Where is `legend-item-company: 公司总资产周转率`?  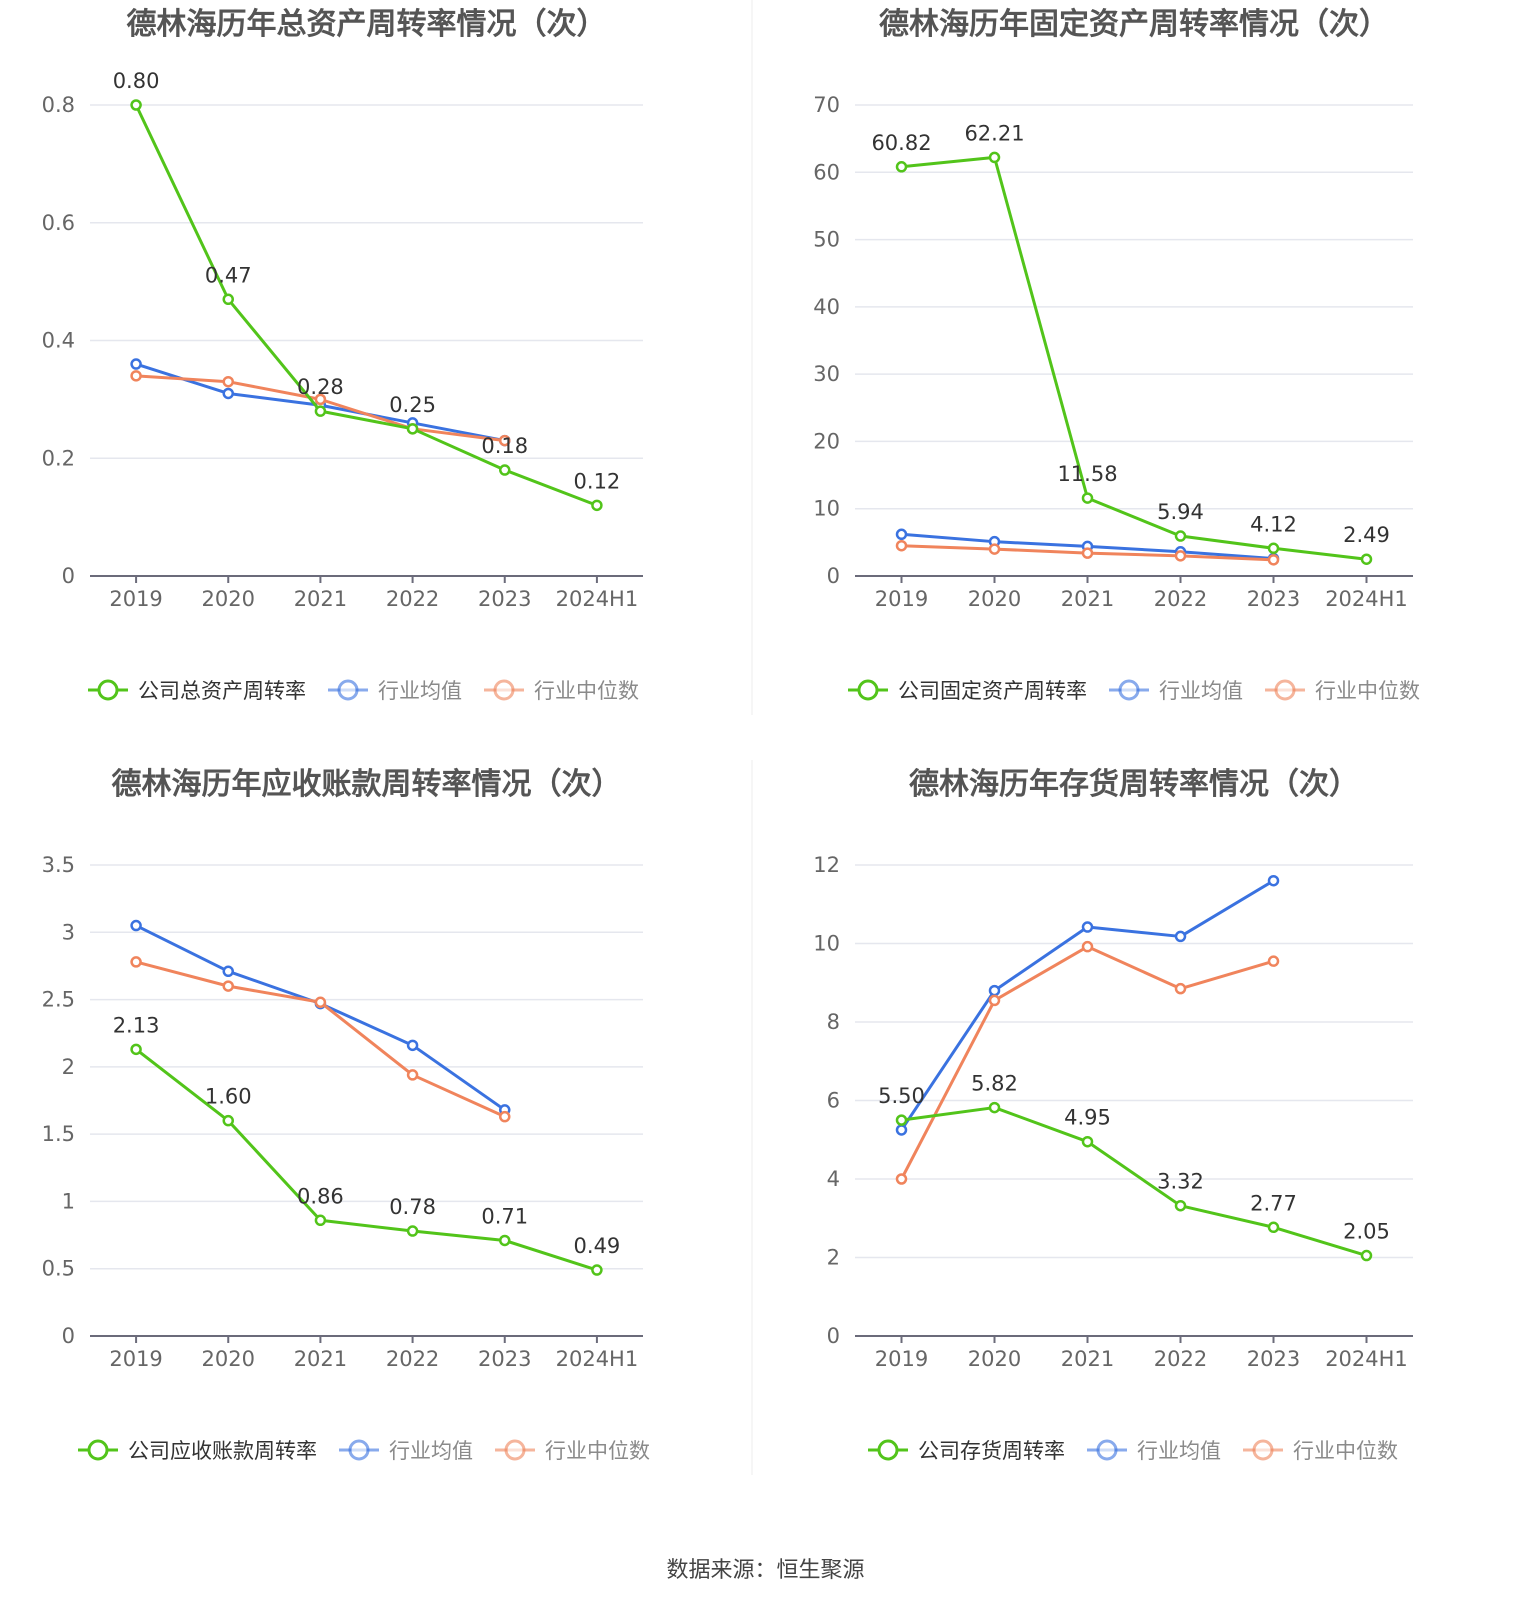
legend-item-company: 公司总资产周转率 is located at coordinates (197, 691).